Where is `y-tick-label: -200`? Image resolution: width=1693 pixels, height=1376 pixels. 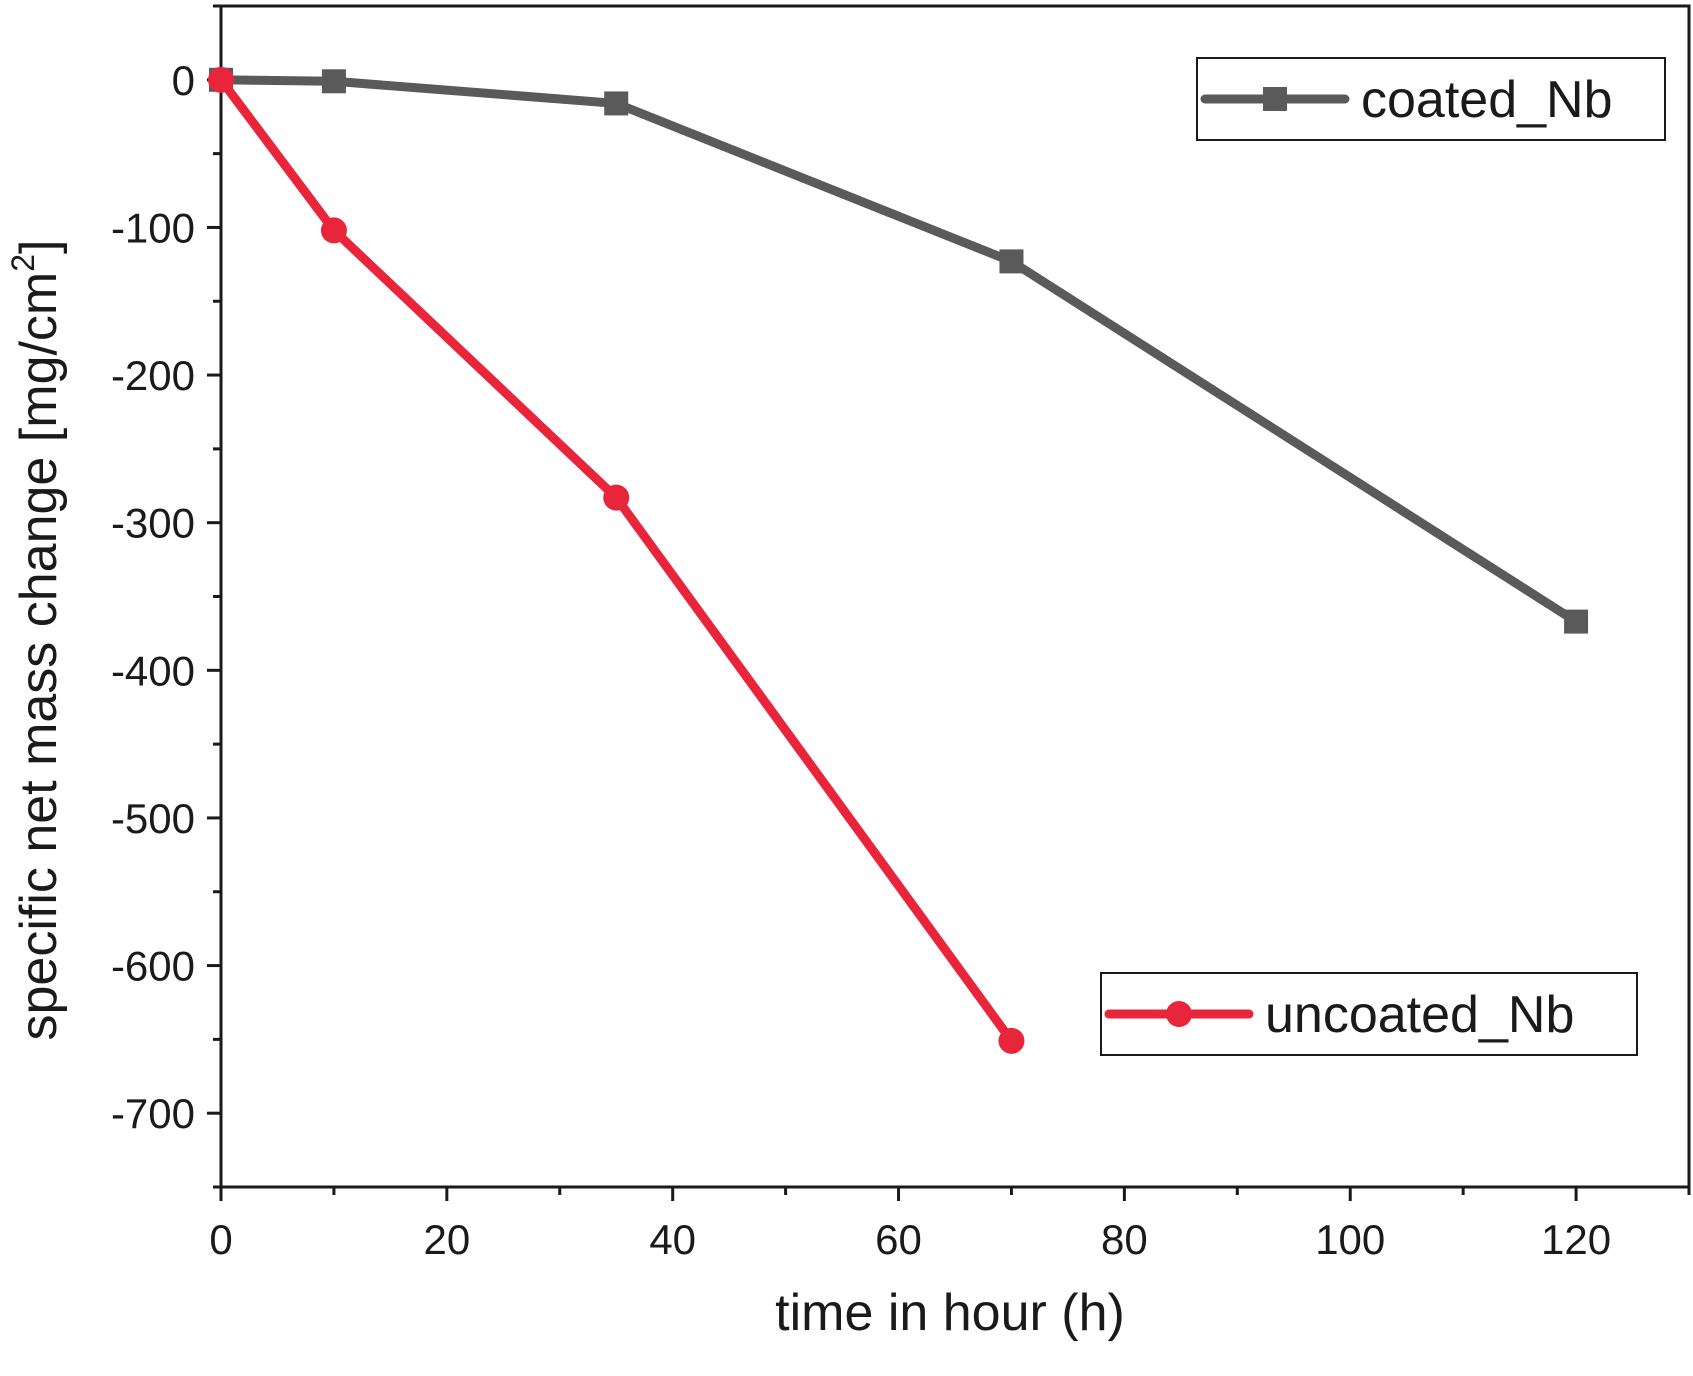
y-tick-label: -200 is located at coordinates (153, 375).